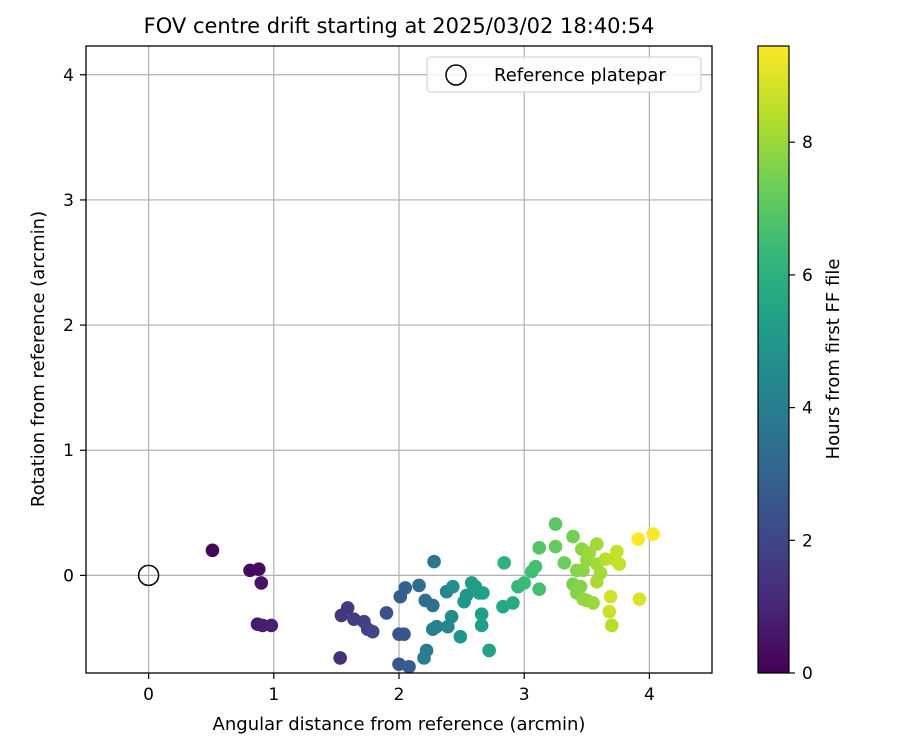 This screenshot has width=900, height=754. What do you see at coordinates (399, 695) in the screenshot?
I see `x-tick-label: 2` at bounding box center [399, 695].